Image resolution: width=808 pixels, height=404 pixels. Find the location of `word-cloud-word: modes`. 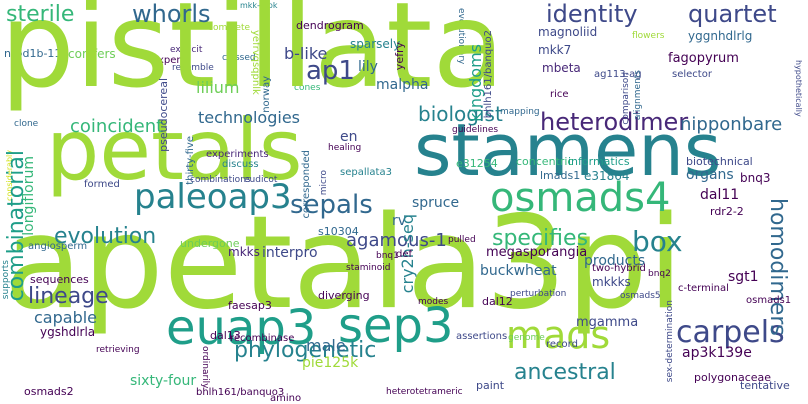

word-cloud-word: modes is located at coordinates (433, 302).